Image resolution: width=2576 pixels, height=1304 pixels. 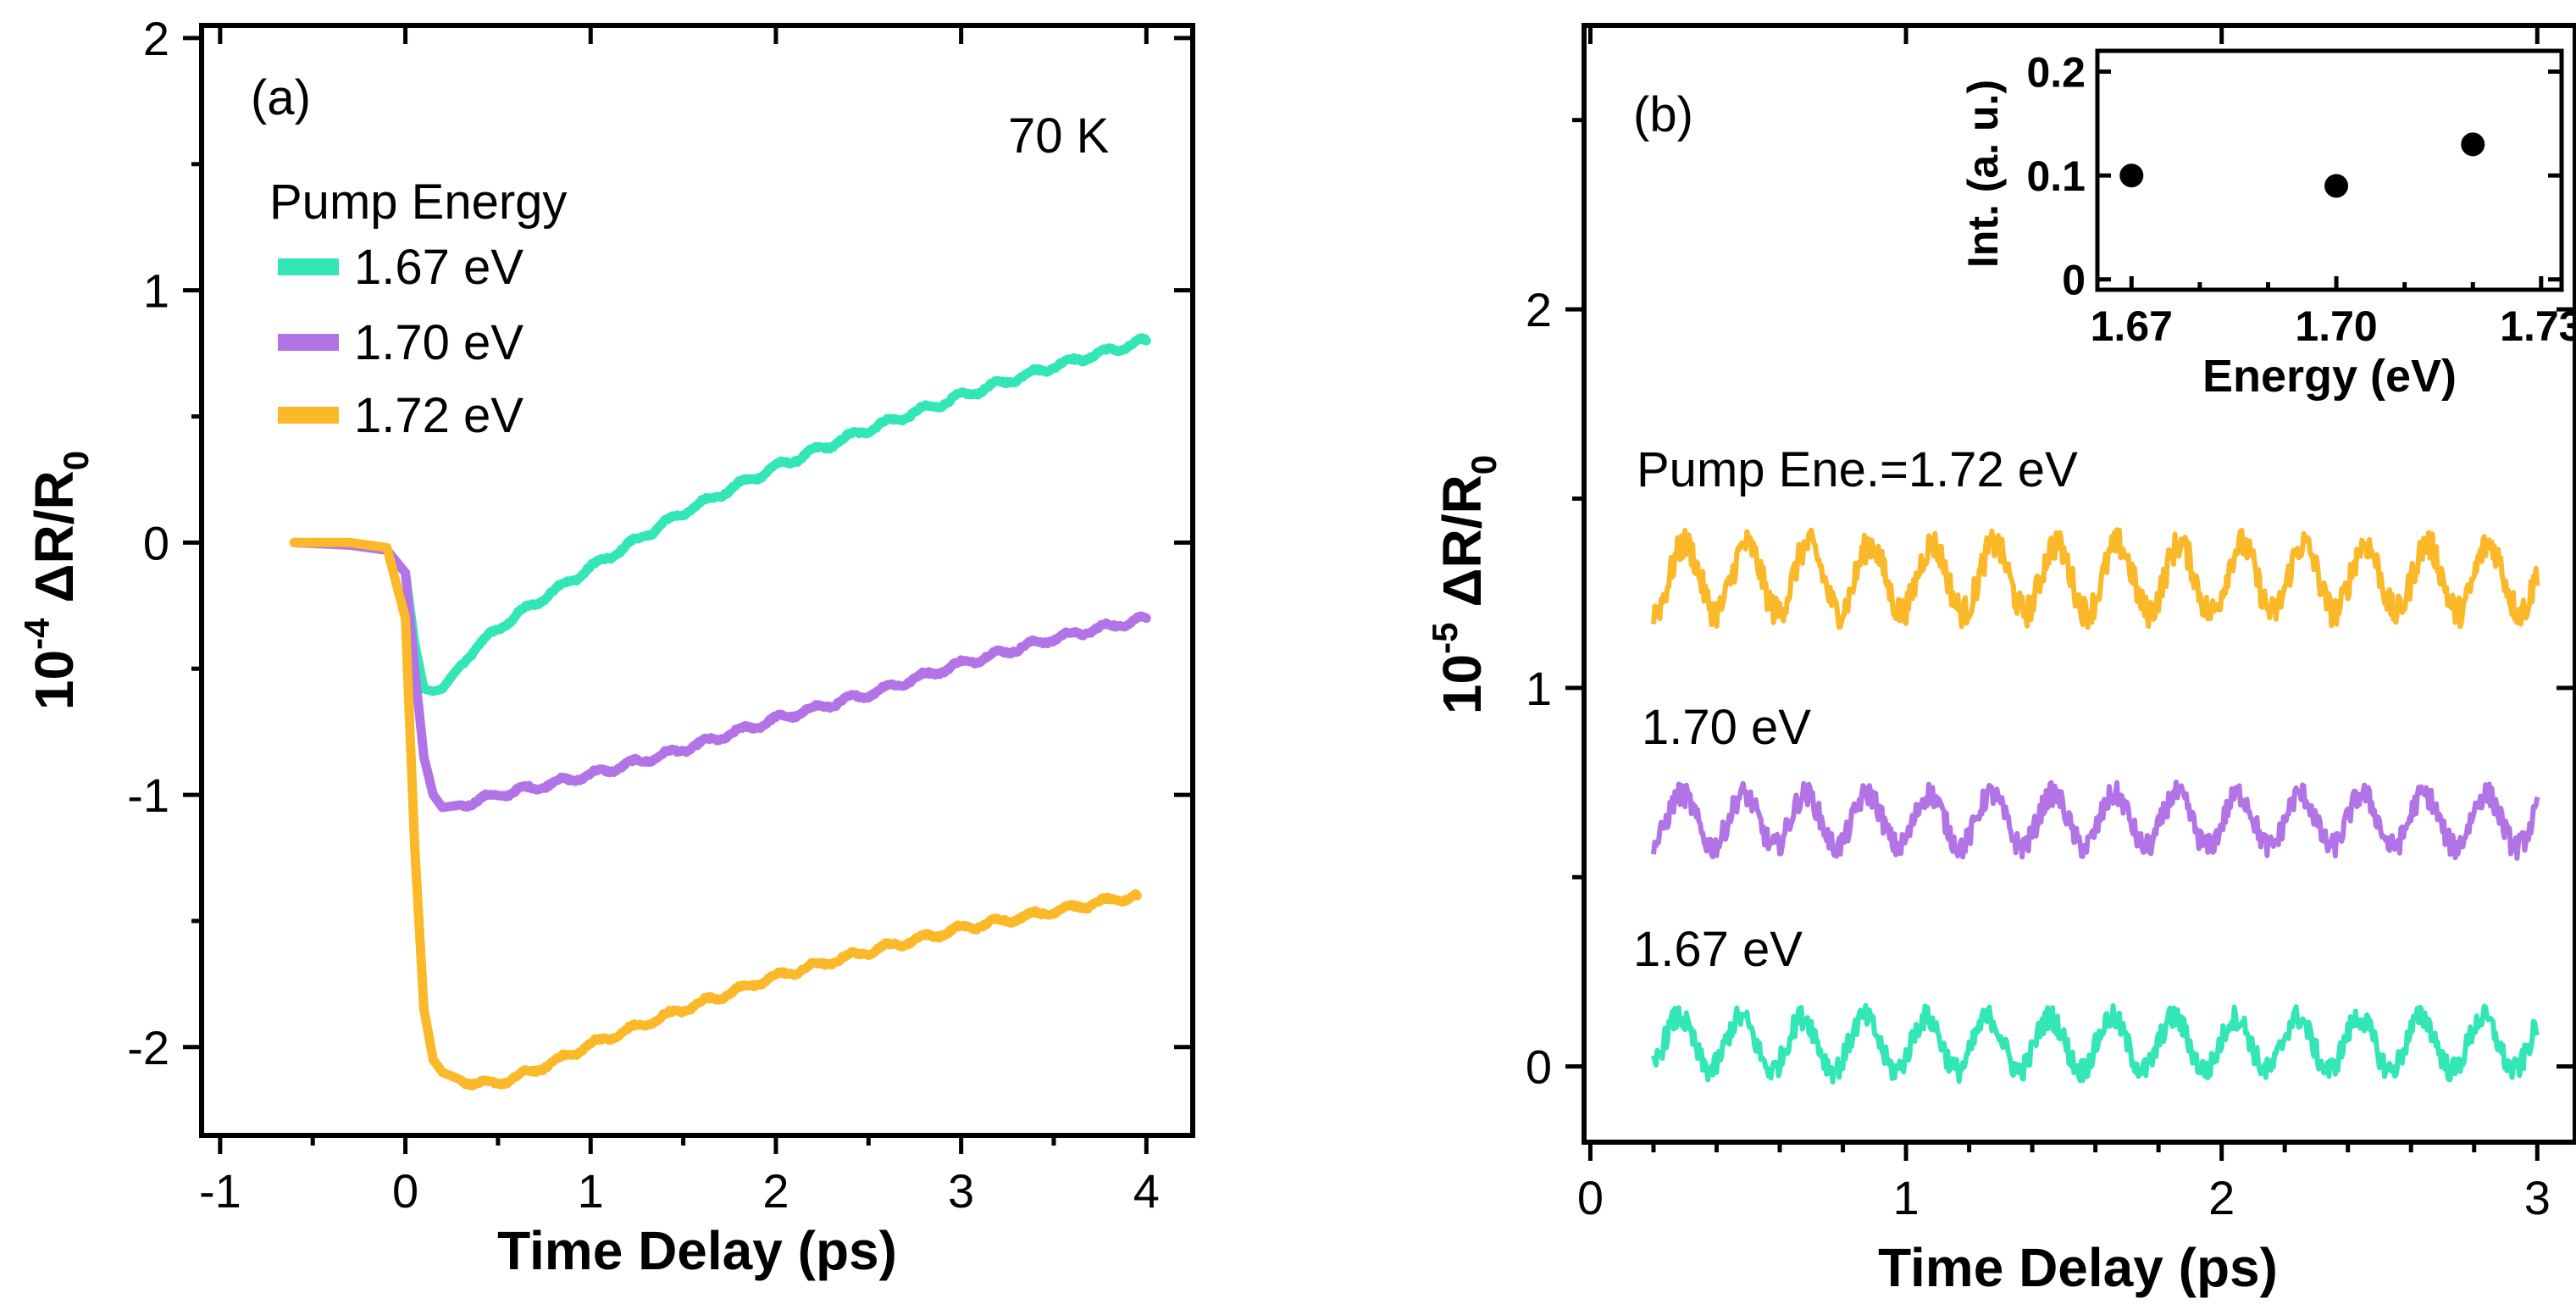 I want to click on inset-points, so click(x=2302, y=165).